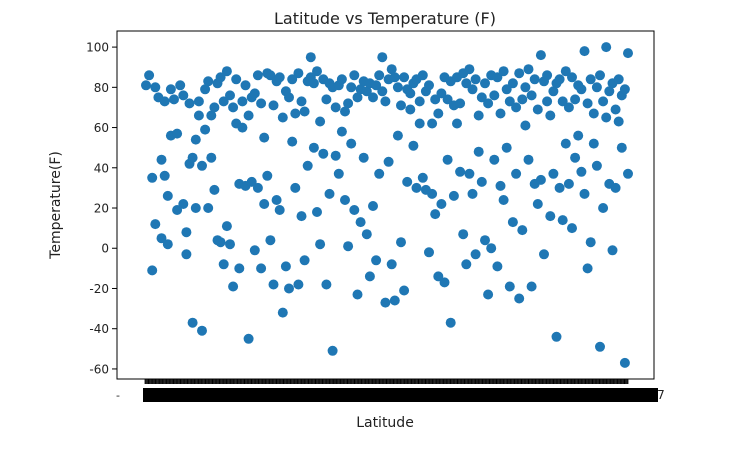 The image size is (736, 458). I want to click on y-tick-label-3: 40, so click(101, 168).